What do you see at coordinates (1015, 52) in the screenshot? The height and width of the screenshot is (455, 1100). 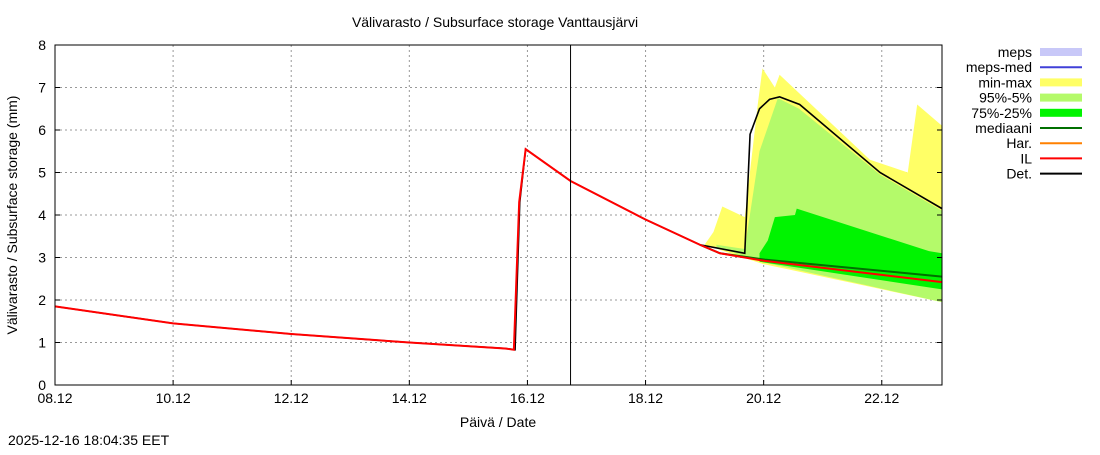 I see `legend-label: meps` at bounding box center [1015, 52].